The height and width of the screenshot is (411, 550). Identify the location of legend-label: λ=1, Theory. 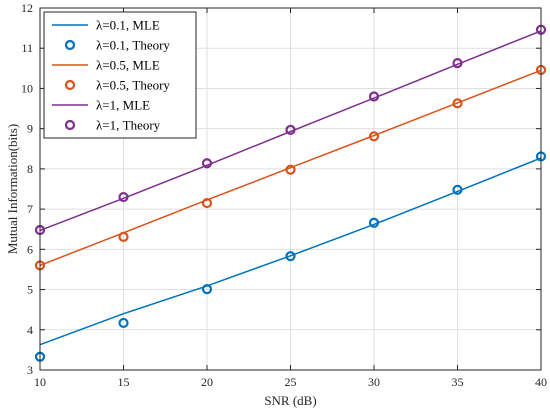
(128, 125).